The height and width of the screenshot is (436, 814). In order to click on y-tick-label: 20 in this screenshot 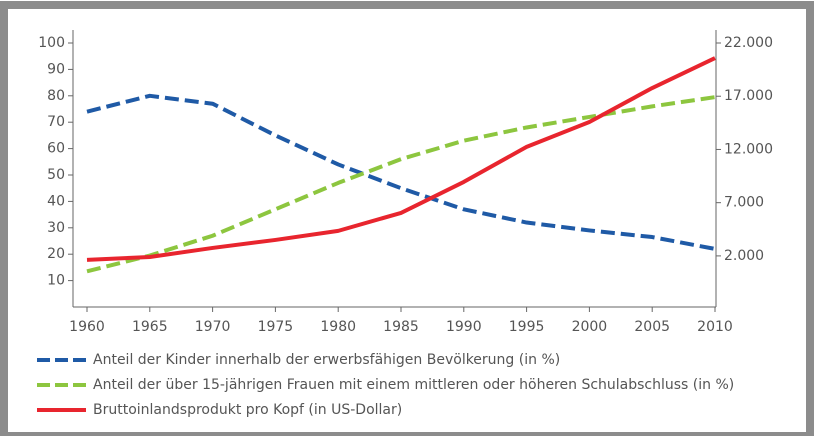, I will do `click(56, 254)`.